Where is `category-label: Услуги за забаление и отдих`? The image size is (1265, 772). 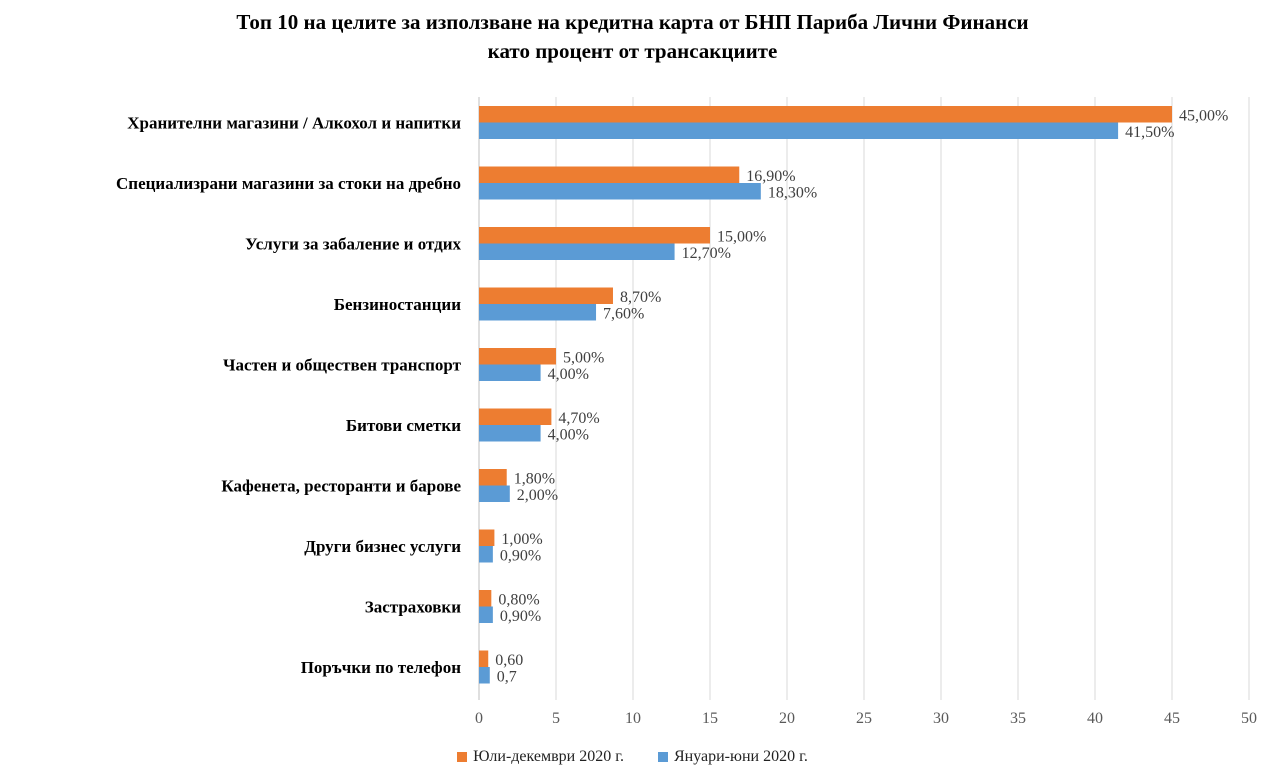 category-label: Услуги за забаление и отдих is located at coordinates (353, 244).